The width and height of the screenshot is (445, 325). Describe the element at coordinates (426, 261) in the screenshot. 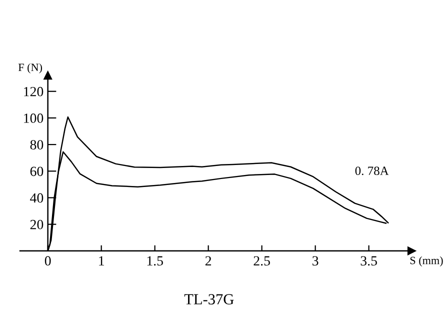

I see `x-axis-title: S (mm)` at that location.